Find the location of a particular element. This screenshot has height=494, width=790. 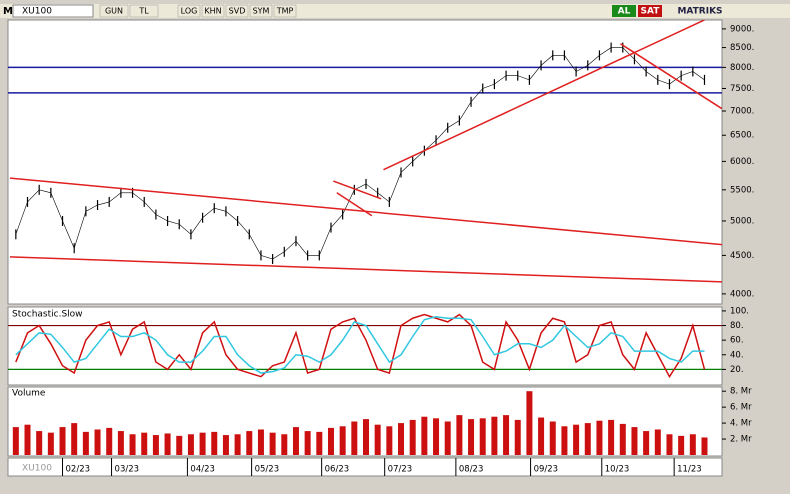

y-tick-label: 100. is located at coordinates (739, 311).